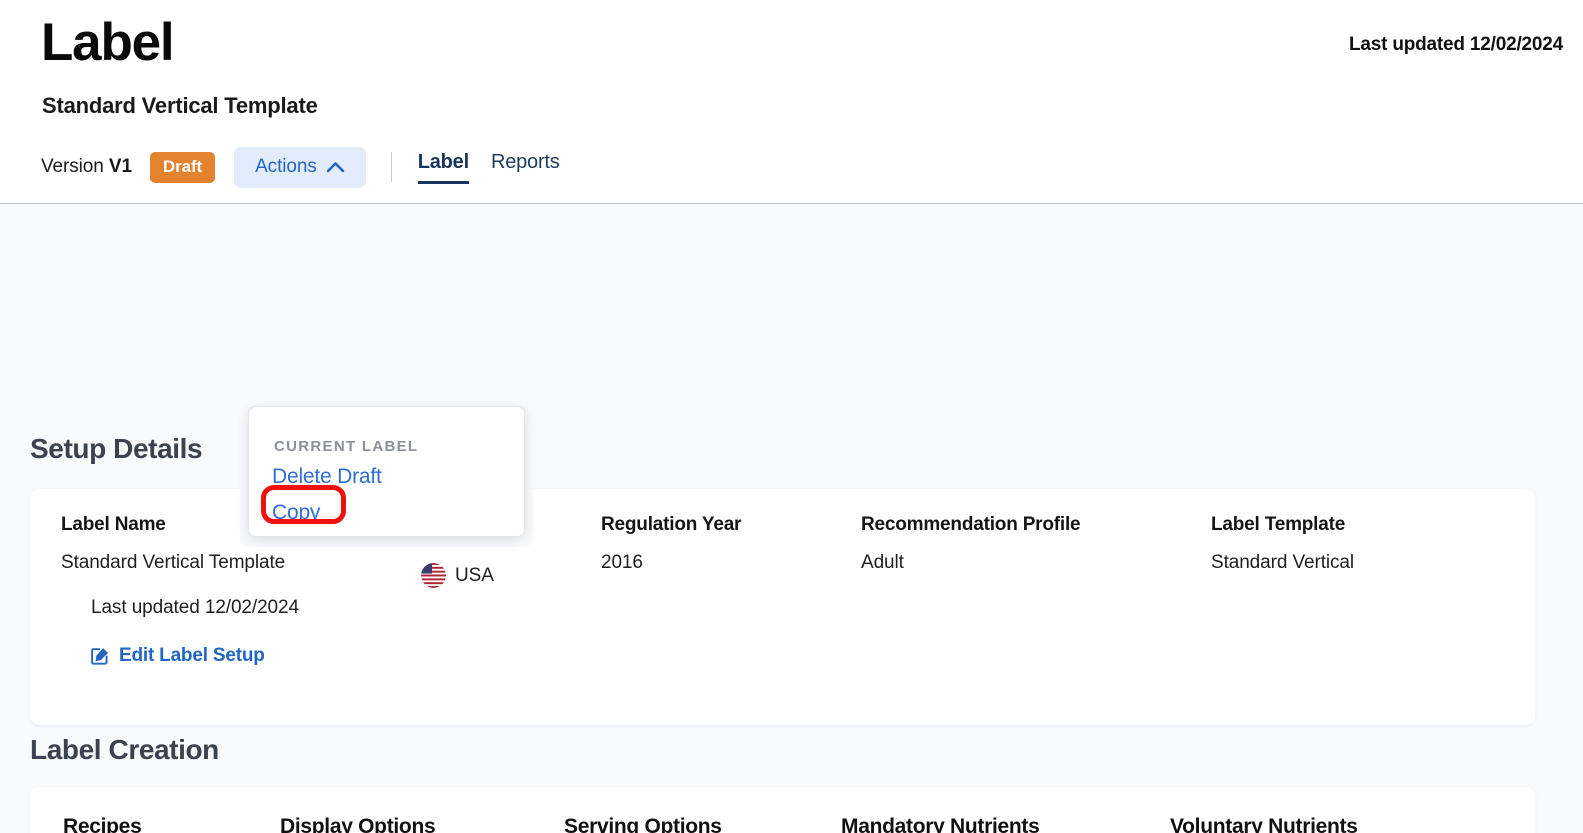 Image resolution: width=1583 pixels, height=833 pixels. Describe the element at coordinates (180, 105) in the screenshot. I see `page-subtitle: Standard Vertical Template` at that location.